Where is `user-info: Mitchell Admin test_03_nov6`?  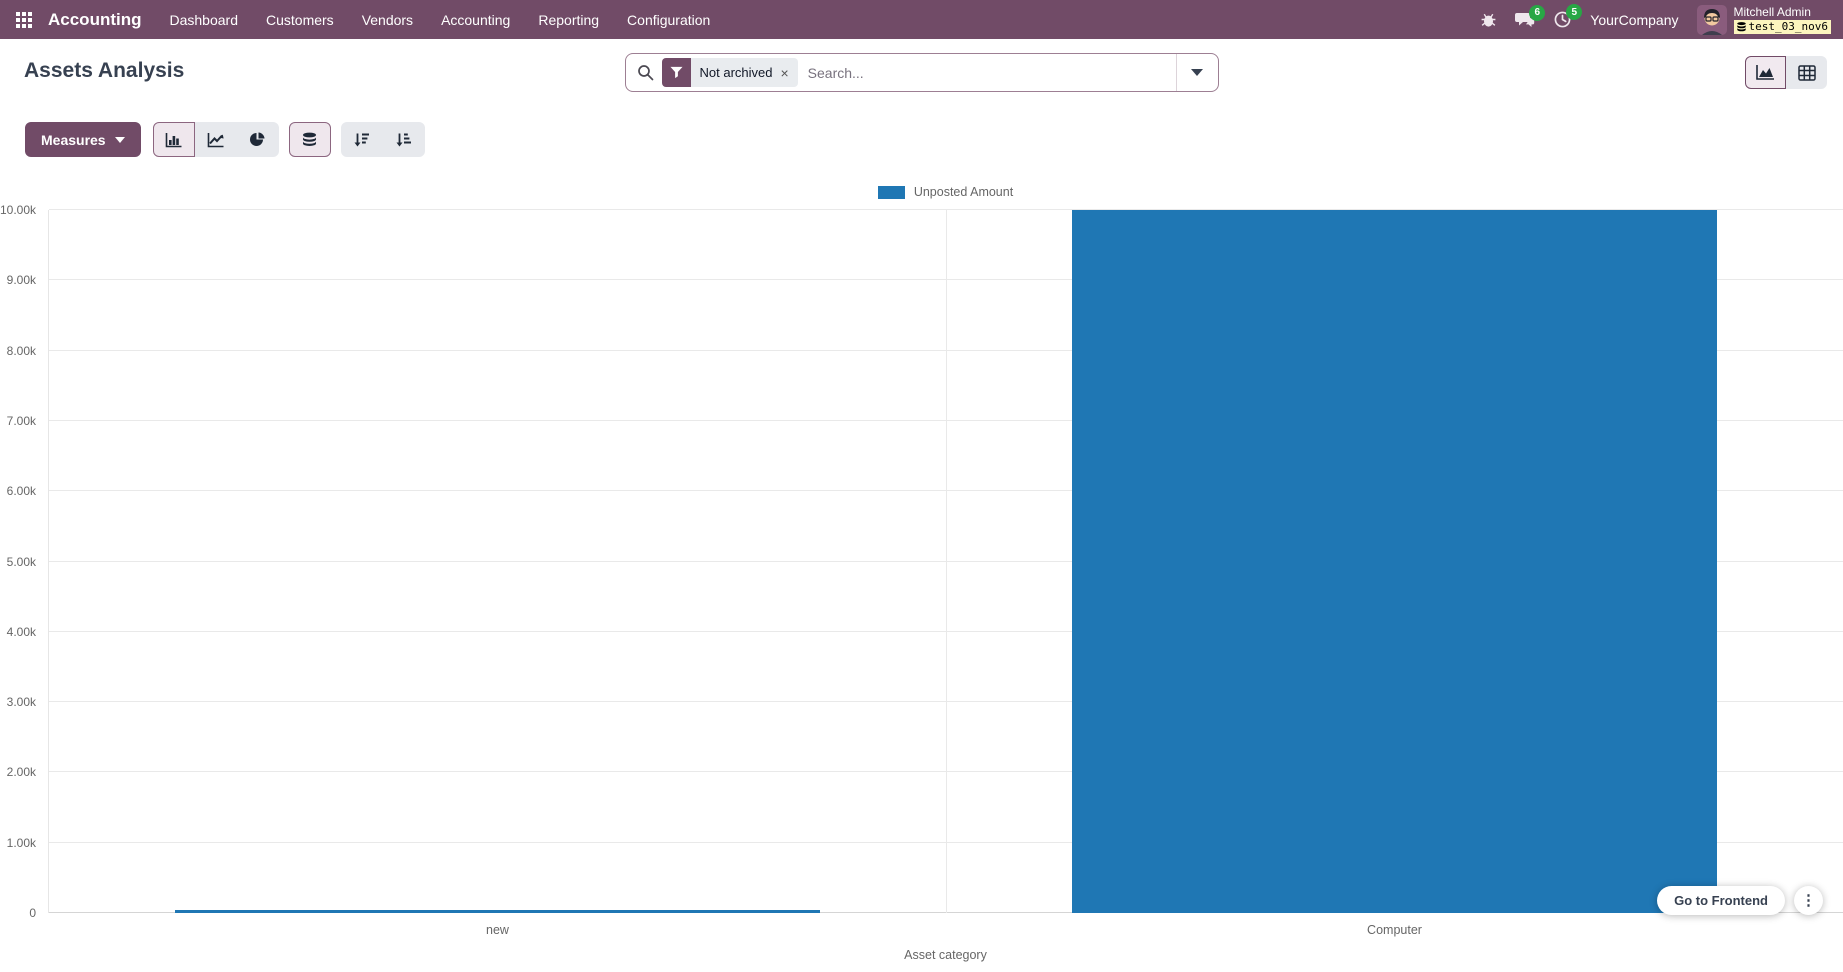
user-info: Mitchell Admin test_03_nov6 is located at coordinates (1782, 19).